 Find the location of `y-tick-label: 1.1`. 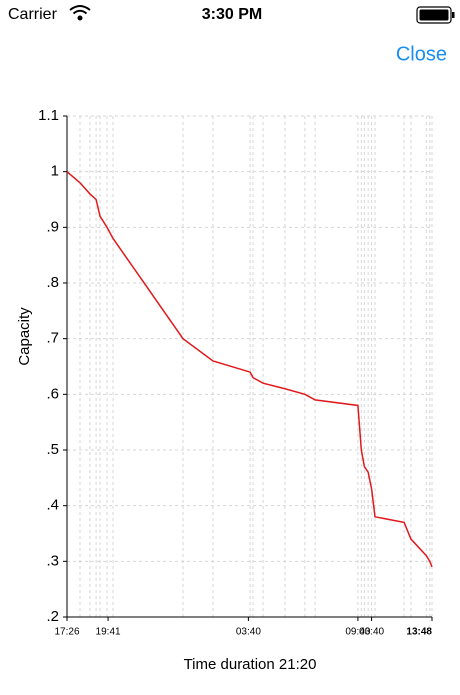

y-tick-label: 1.1 is located at coordinates (48, 115).